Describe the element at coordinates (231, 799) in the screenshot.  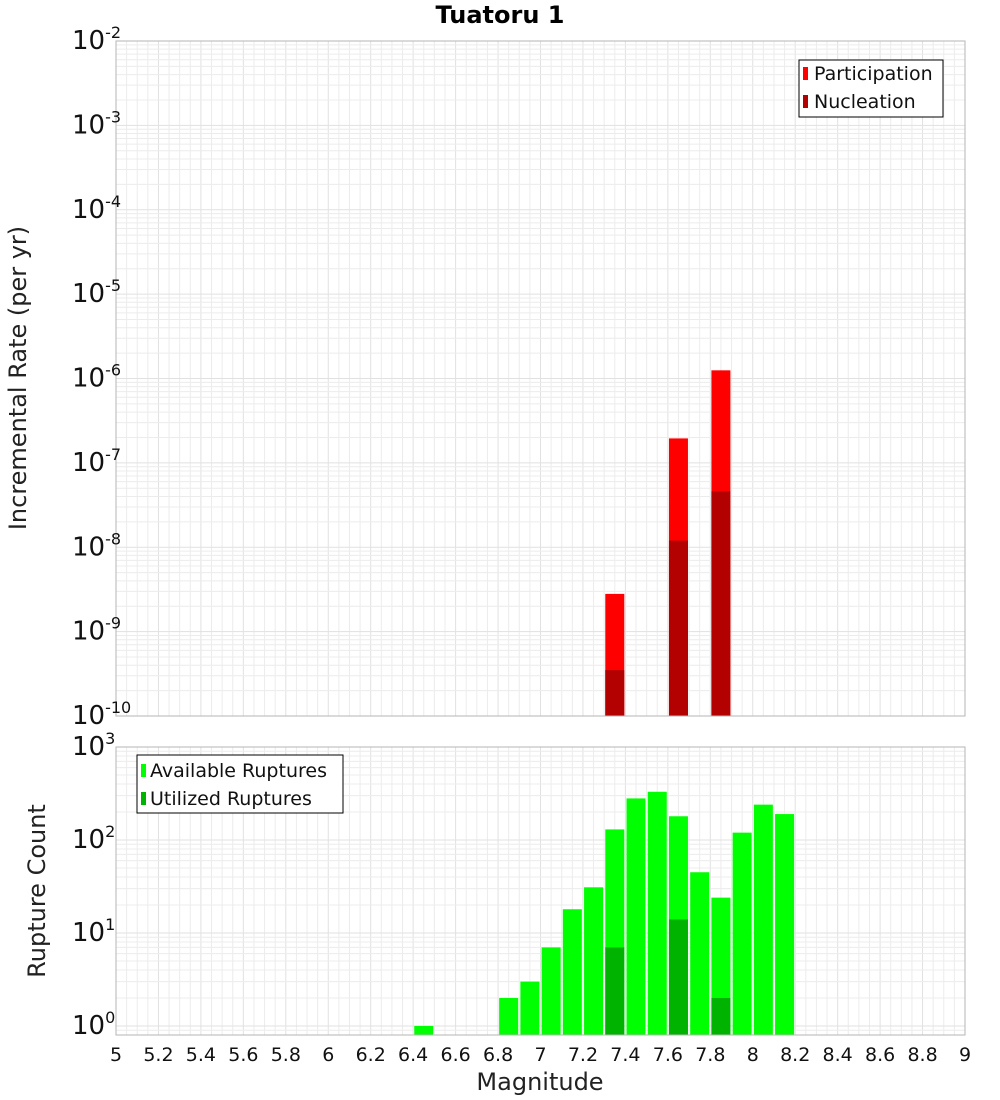
I see `legend-label-utilized-ruptures: Utilized Ruptures` at that location.